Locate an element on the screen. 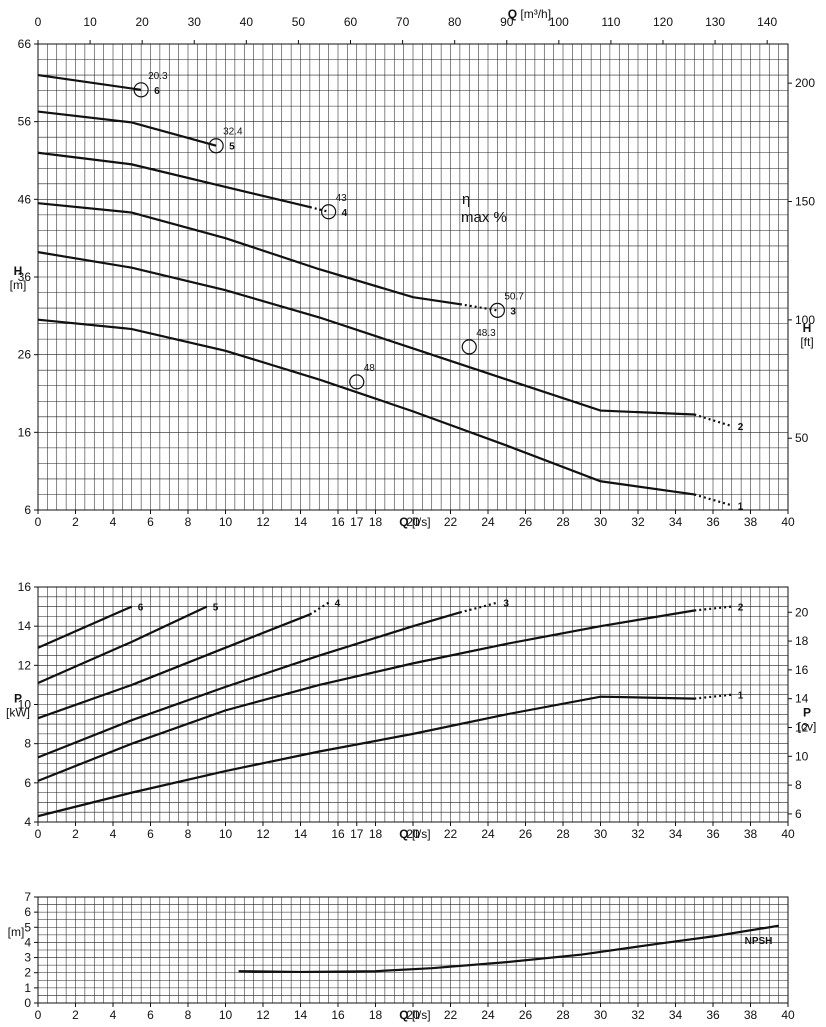 The image size is (826, 1027). series-3: 350.7 is located at coordinates (280, 260).